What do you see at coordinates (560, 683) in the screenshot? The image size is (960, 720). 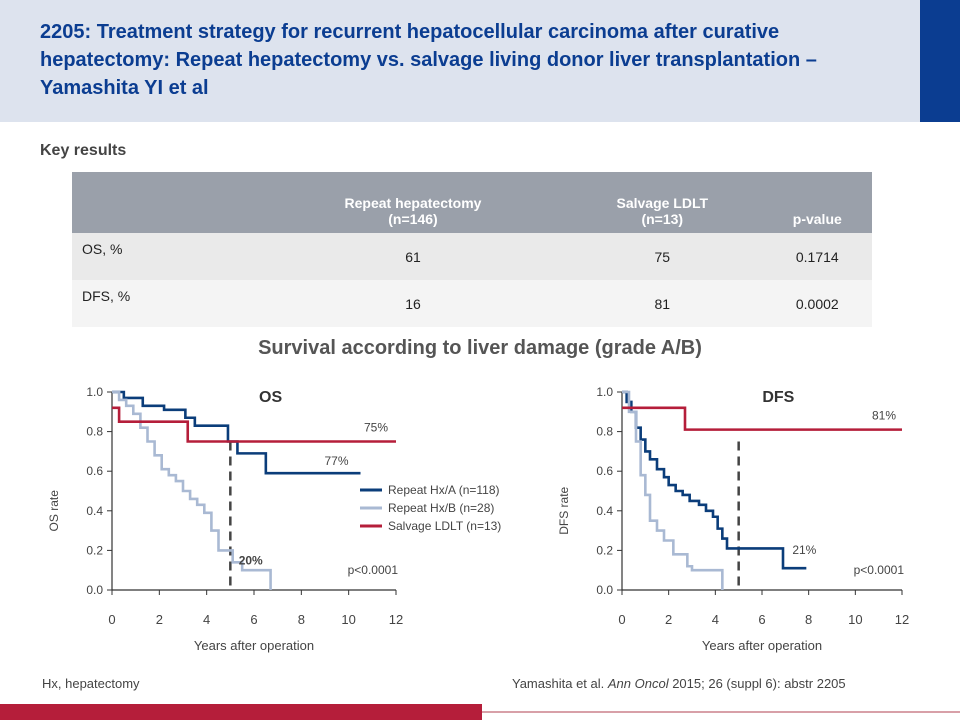 I see `reference-authors: Yamashita et al.` at bounding box center [560, 683].